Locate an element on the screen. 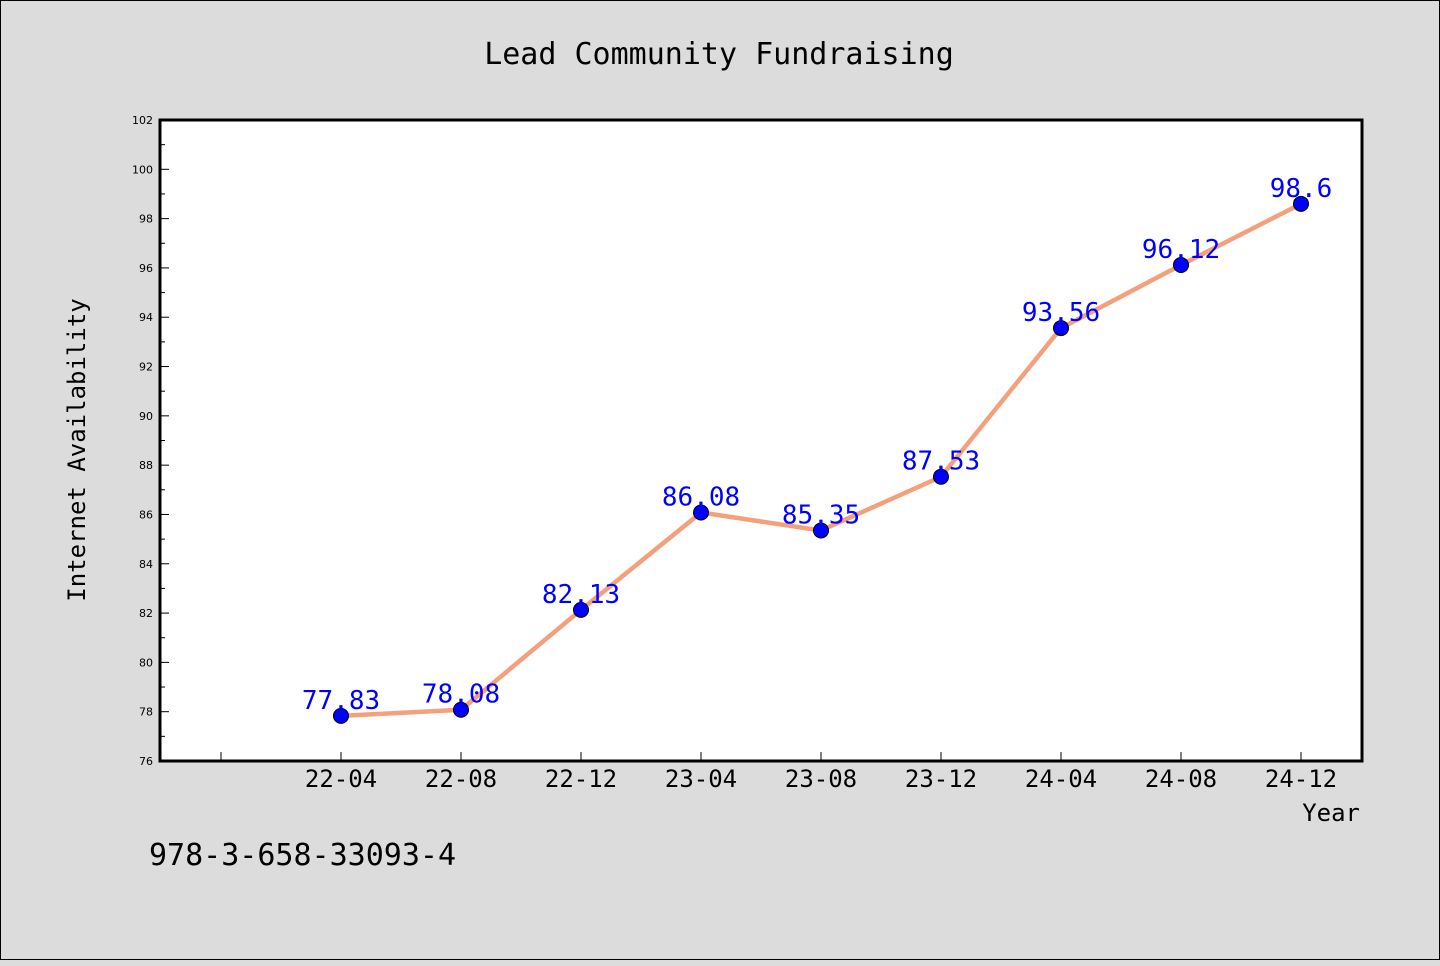  y-tick-label: 96 is located at coordinates (146, 268).